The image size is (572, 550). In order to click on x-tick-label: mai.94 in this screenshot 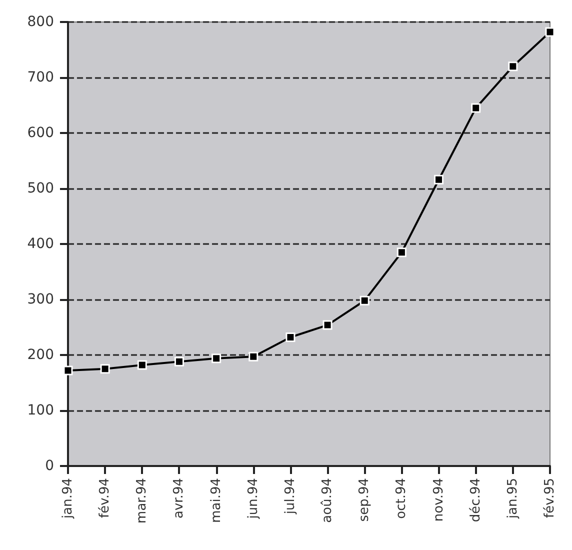, I will do `click(216, 500)`.